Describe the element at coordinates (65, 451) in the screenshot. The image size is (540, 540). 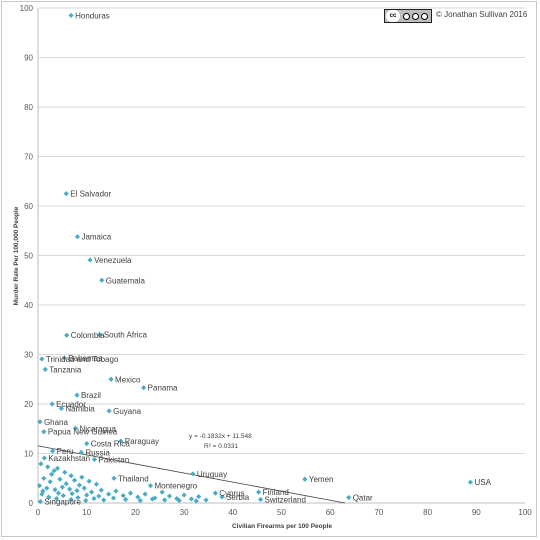
I see `point-label: Peru` at that location.